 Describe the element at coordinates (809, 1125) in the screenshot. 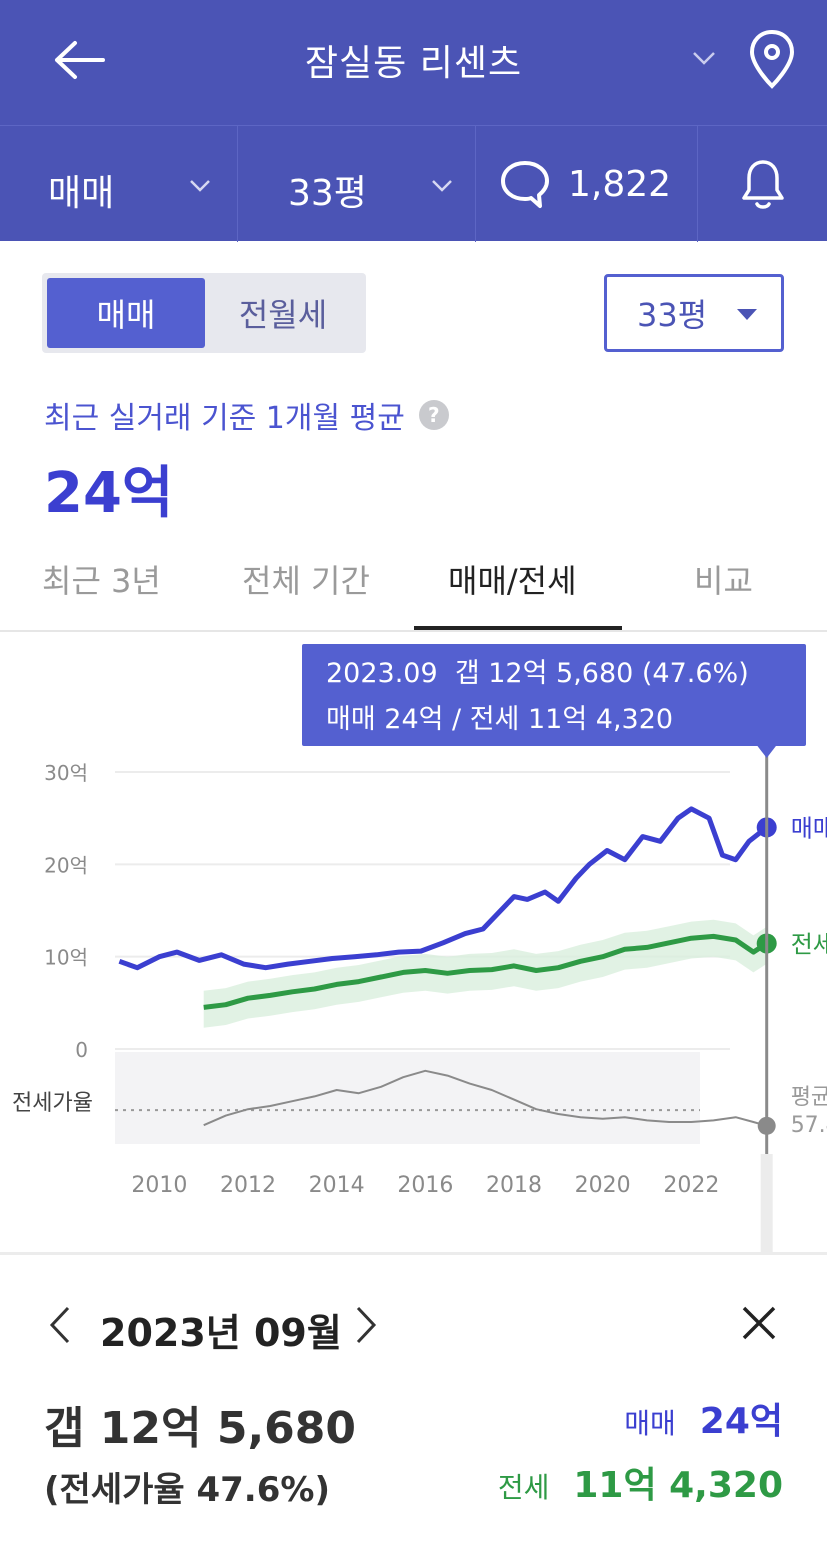

I see `ratio-average-value: 57.4%` at that location.